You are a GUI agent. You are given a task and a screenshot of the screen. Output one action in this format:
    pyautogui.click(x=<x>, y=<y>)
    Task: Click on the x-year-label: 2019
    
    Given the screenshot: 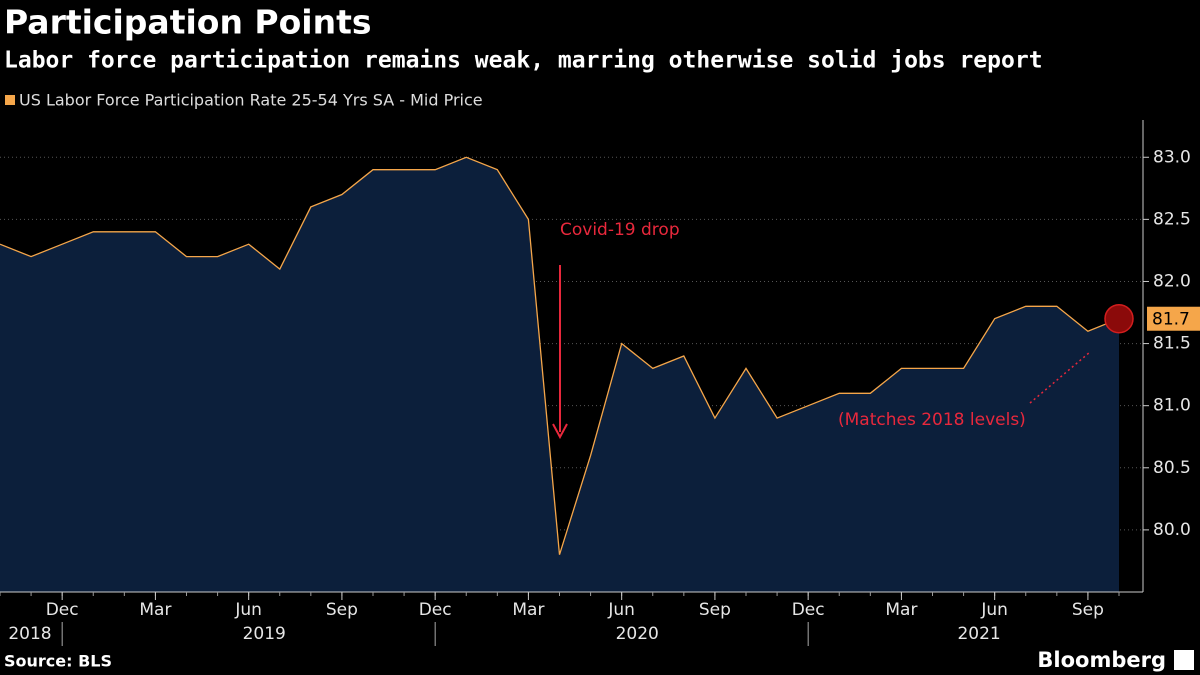 What is the action you would take?
    pyautogui.click(x=264, y=634)
    